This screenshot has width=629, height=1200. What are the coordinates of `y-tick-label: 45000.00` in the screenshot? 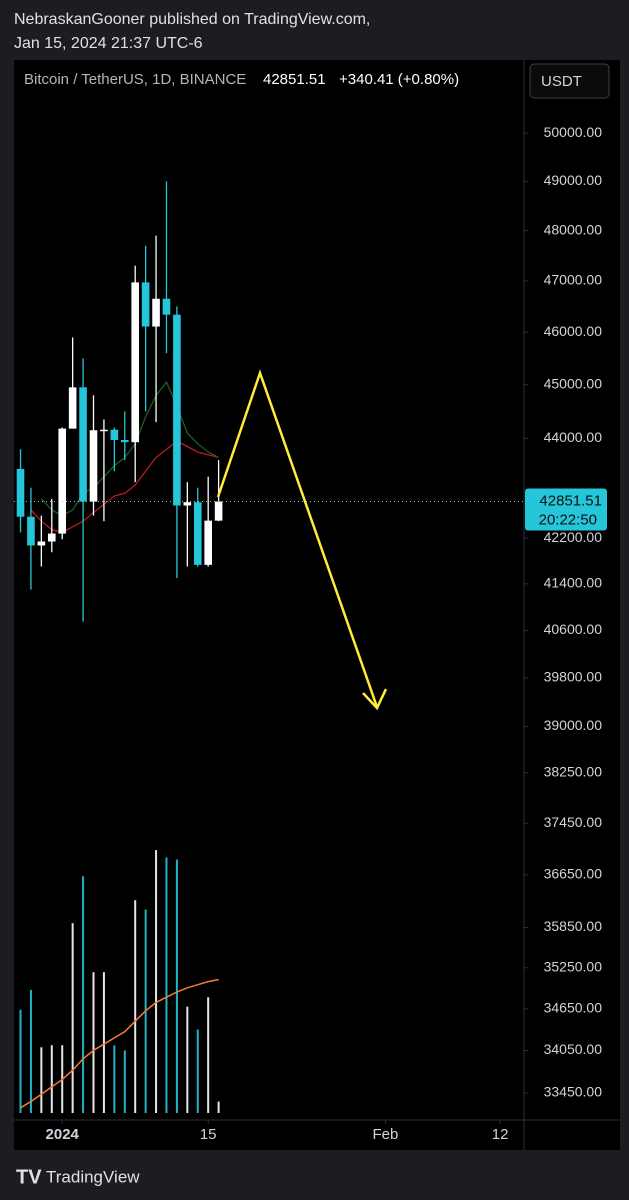 It's located at (573, 383).